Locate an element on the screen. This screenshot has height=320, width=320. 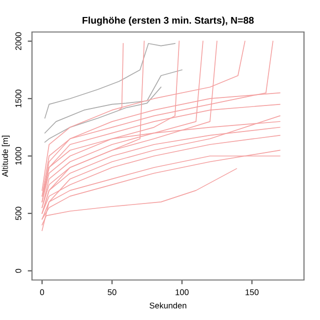
y-tick-label: 1500 is located at coordinates (18, 99).